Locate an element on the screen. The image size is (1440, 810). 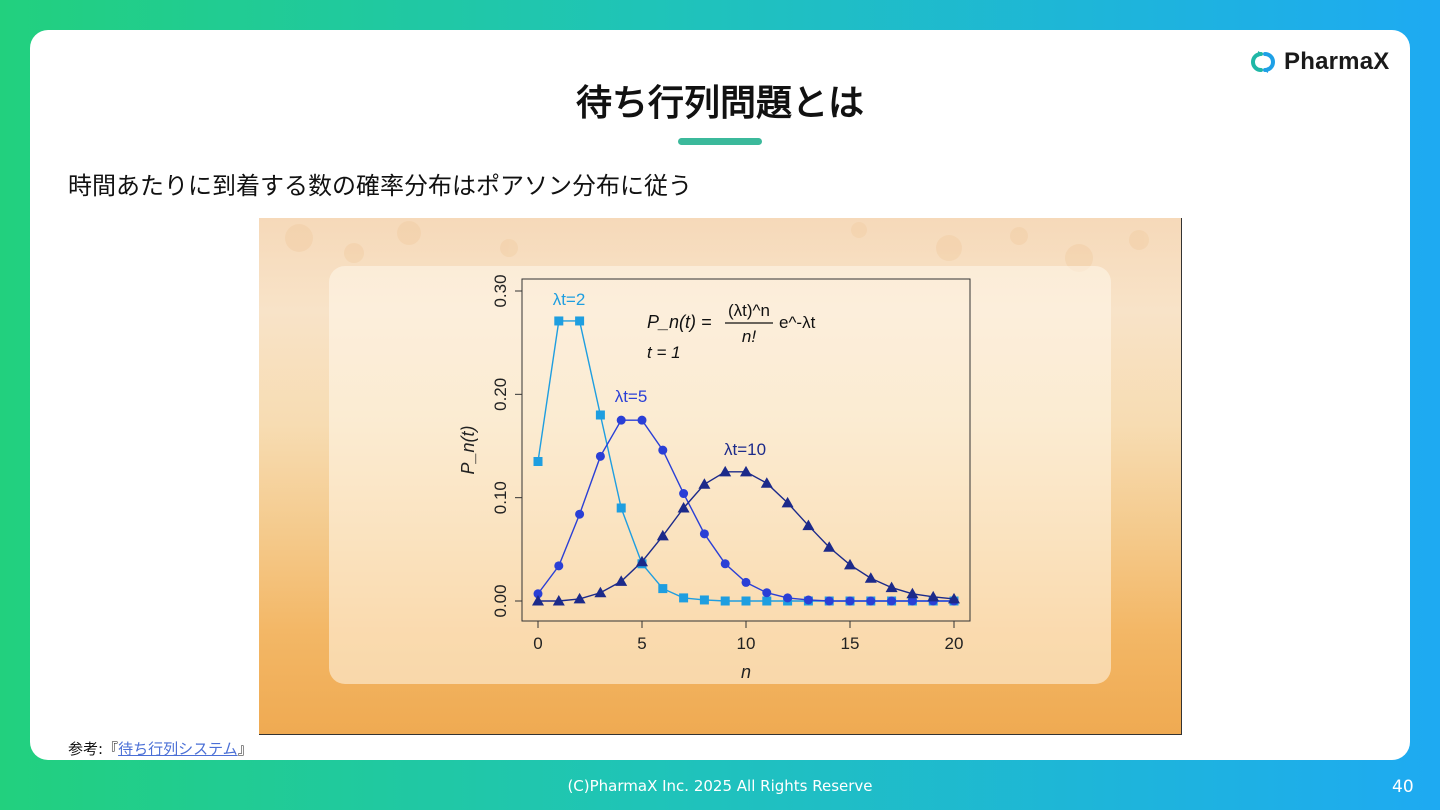
slide-subtitle: 時間あたりに到着する数の確率分布はポアソン分布に従う is located at coordinates (380, 186).